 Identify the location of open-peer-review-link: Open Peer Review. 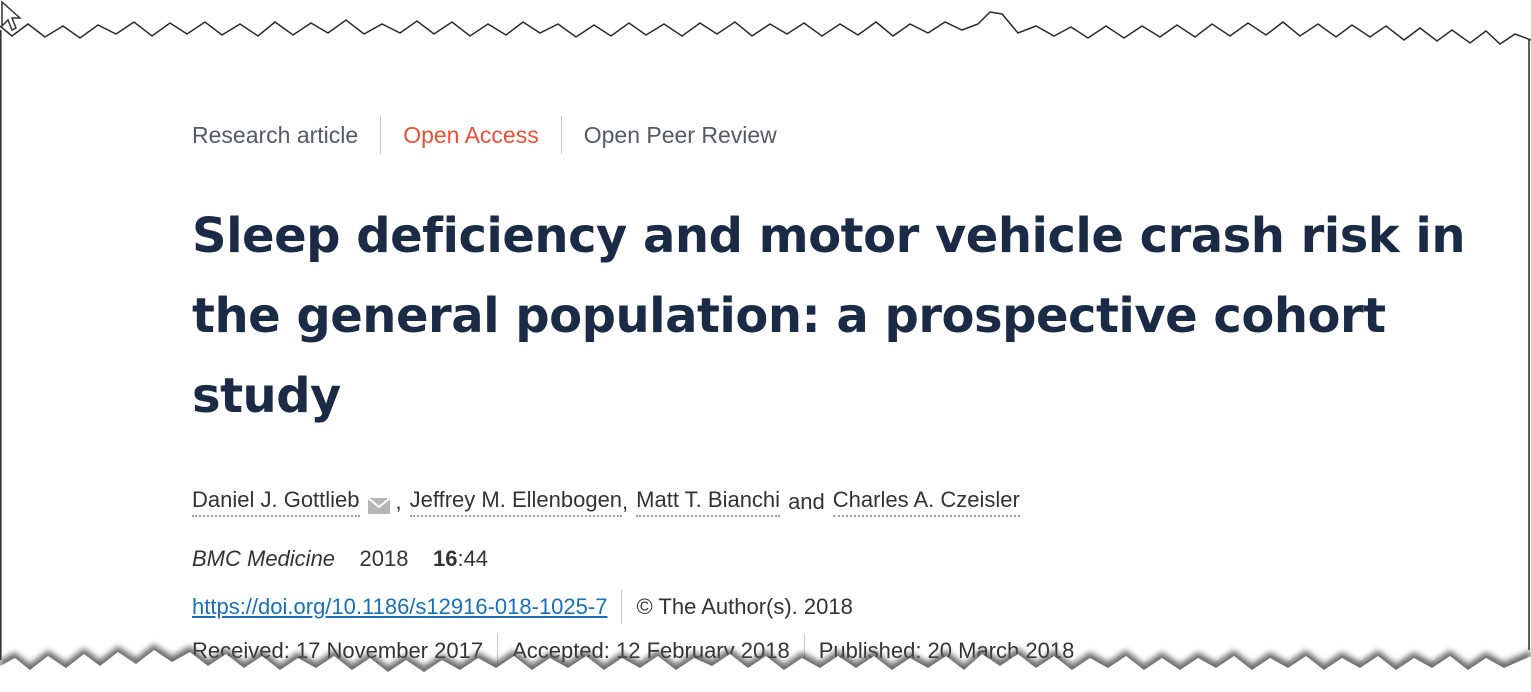
(680, 134).